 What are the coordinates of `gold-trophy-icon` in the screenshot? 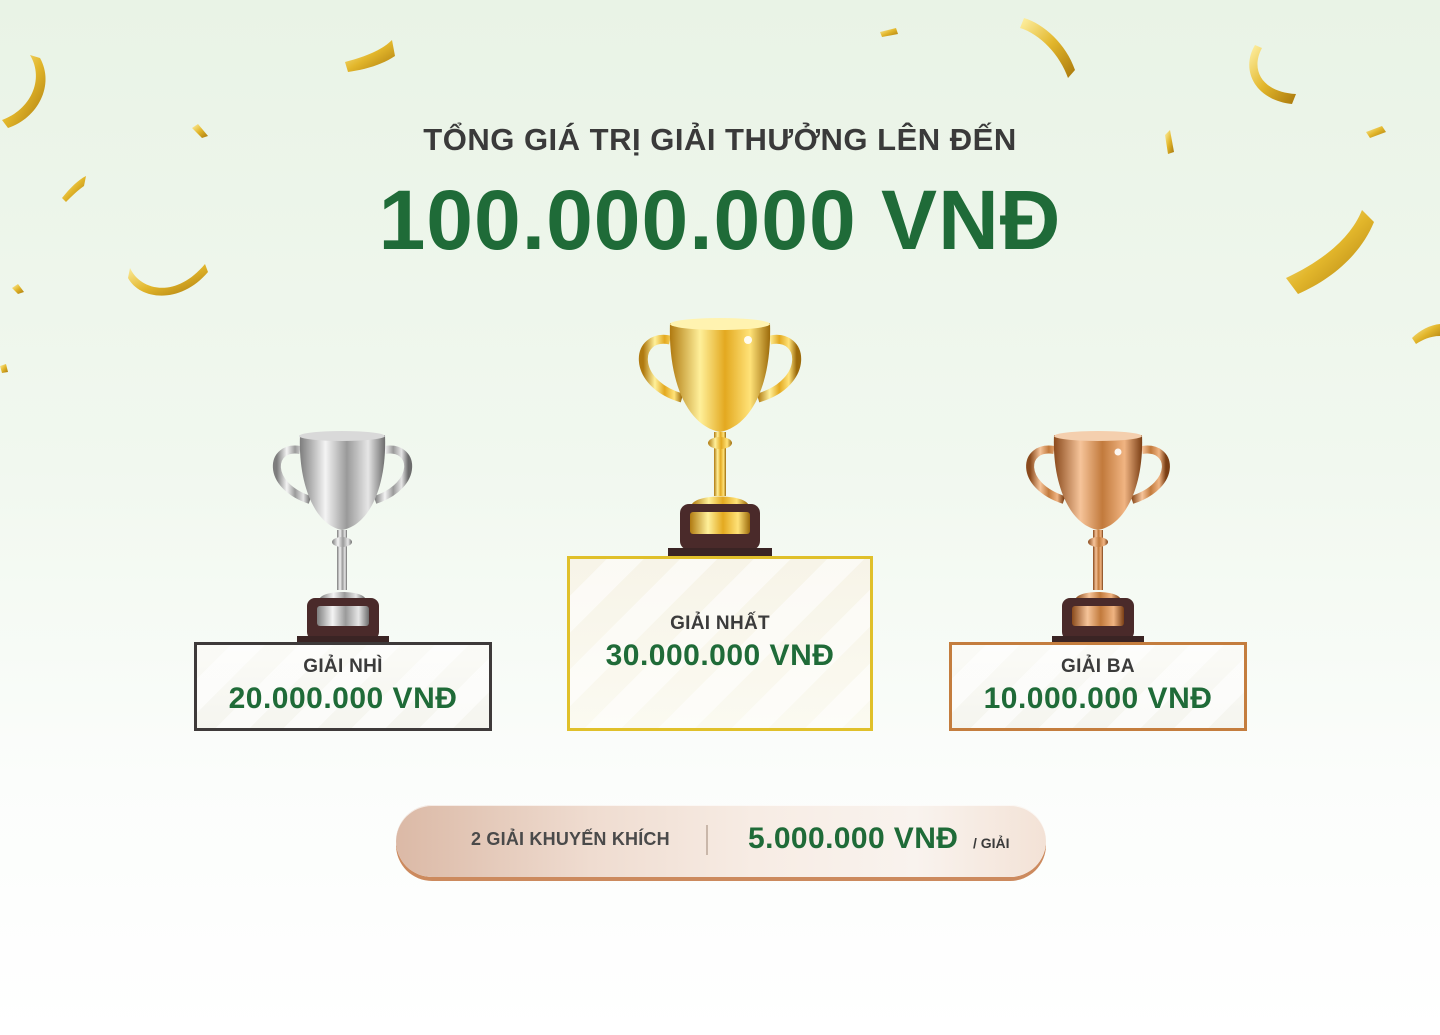 It's located at (720, 438).